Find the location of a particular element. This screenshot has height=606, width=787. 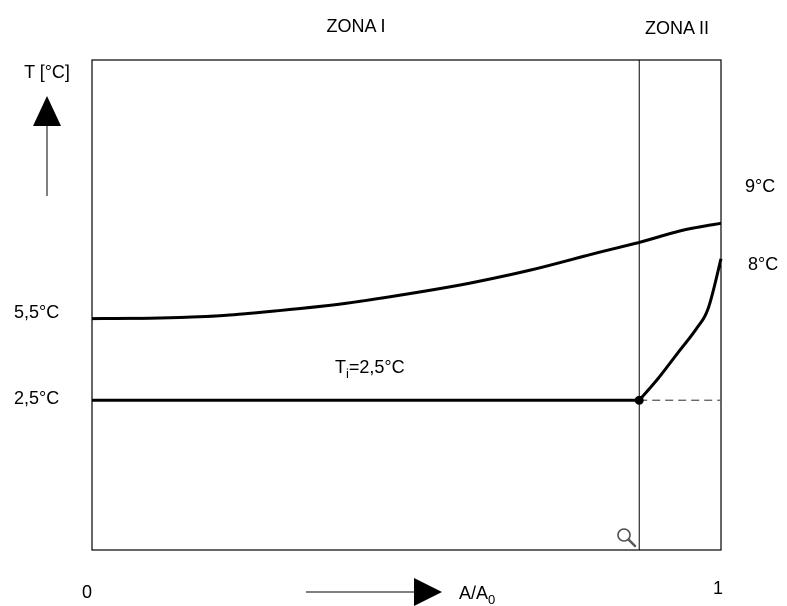

x-tick-0: 0 is located at coordinates (87, 592).